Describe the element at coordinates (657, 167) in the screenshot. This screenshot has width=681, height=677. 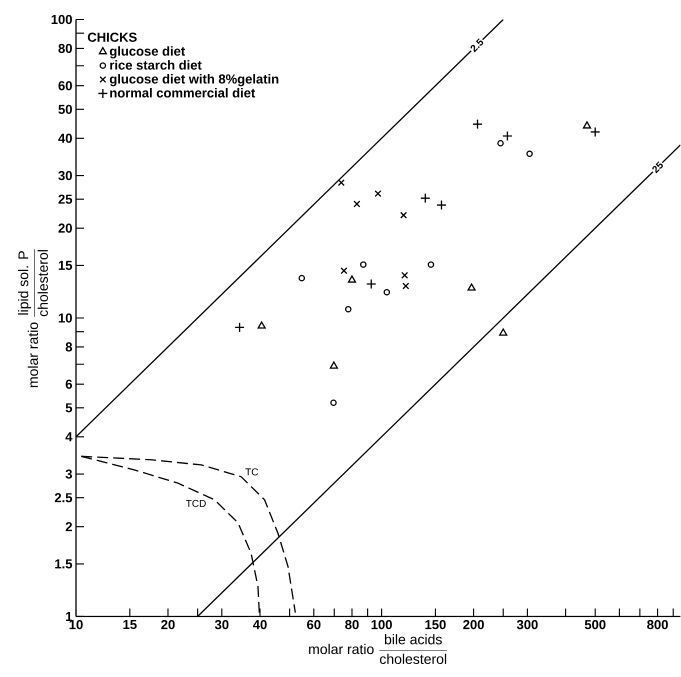
I see `annotation: 25` at that location.